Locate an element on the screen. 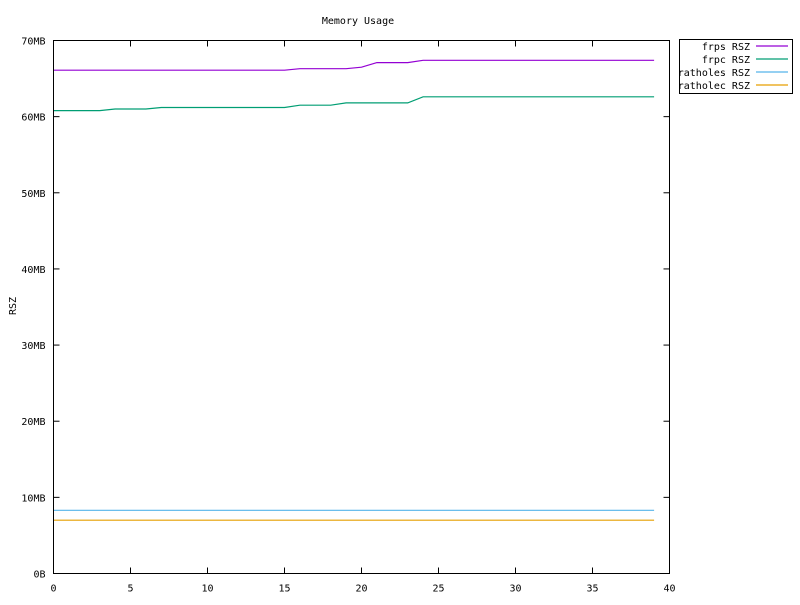 This screenshot has width=800, height=605. legend-label: frpc RSZ is located at coordinates (726, 60).